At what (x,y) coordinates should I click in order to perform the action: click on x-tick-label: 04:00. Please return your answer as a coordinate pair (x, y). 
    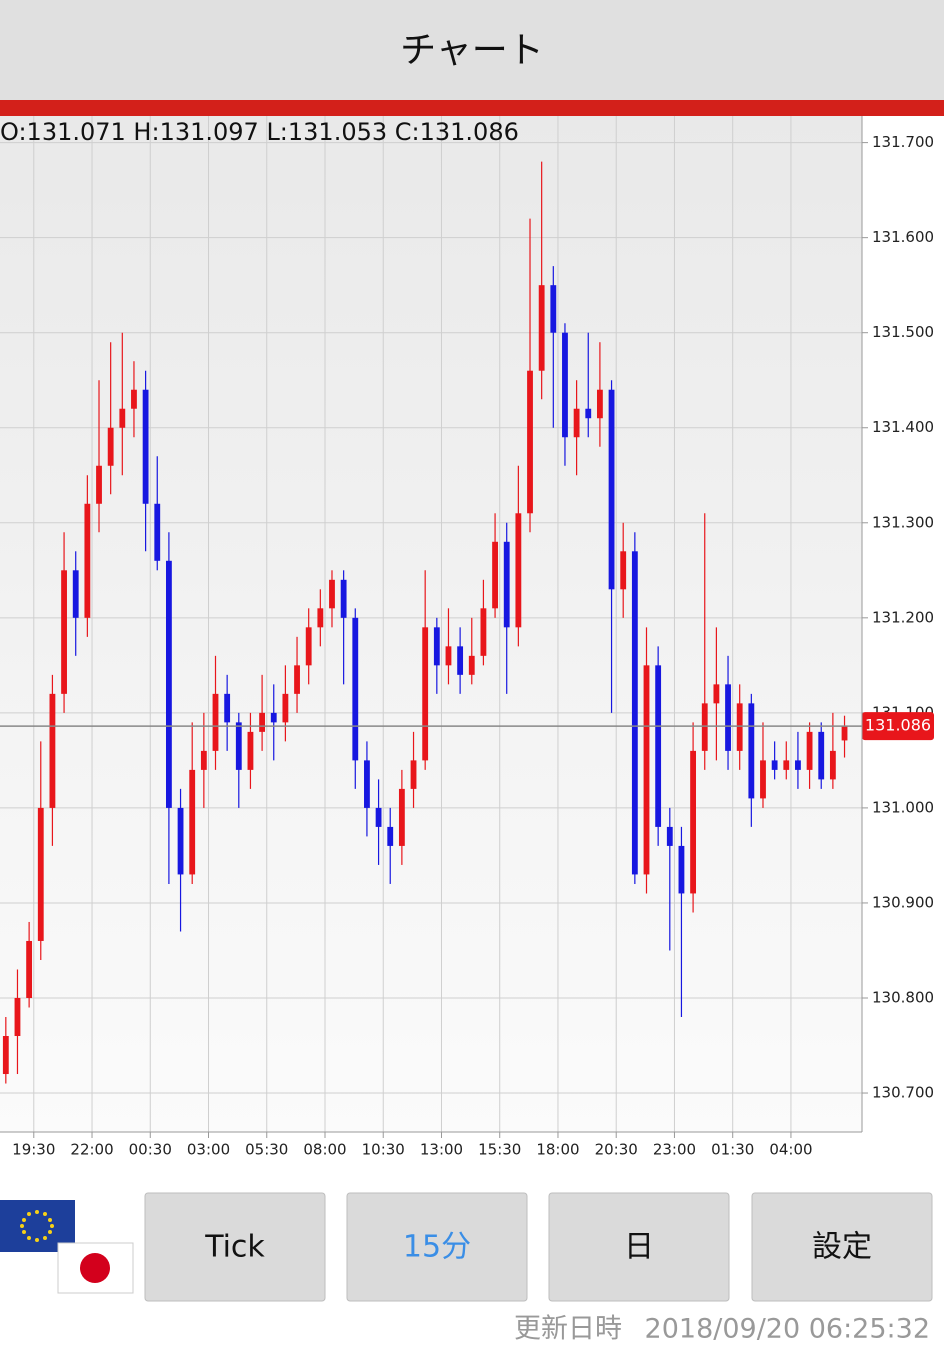
    Looking at the image, I should click on (790, 1150).